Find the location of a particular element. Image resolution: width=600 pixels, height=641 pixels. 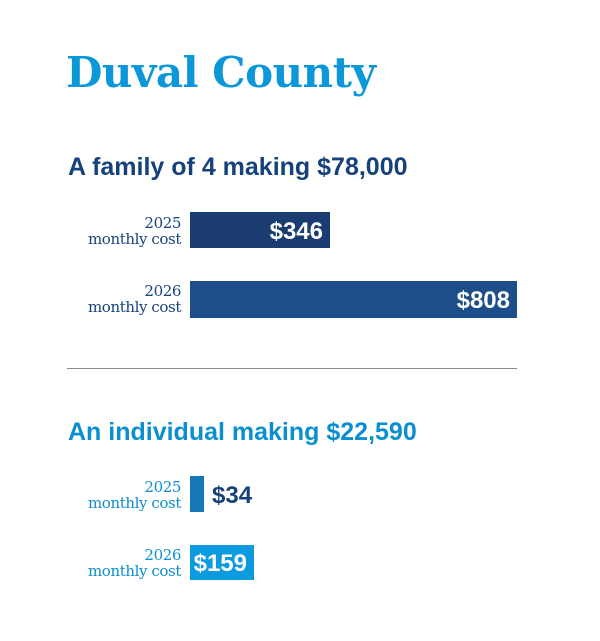

individual-2025-cost-label: monthly cost is located at coordinates (134, 503).